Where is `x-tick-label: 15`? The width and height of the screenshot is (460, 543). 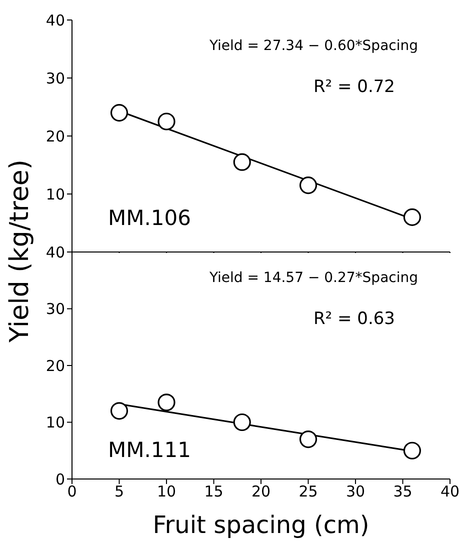 x-tick-label: 15 is located at coordinates (214, 491).